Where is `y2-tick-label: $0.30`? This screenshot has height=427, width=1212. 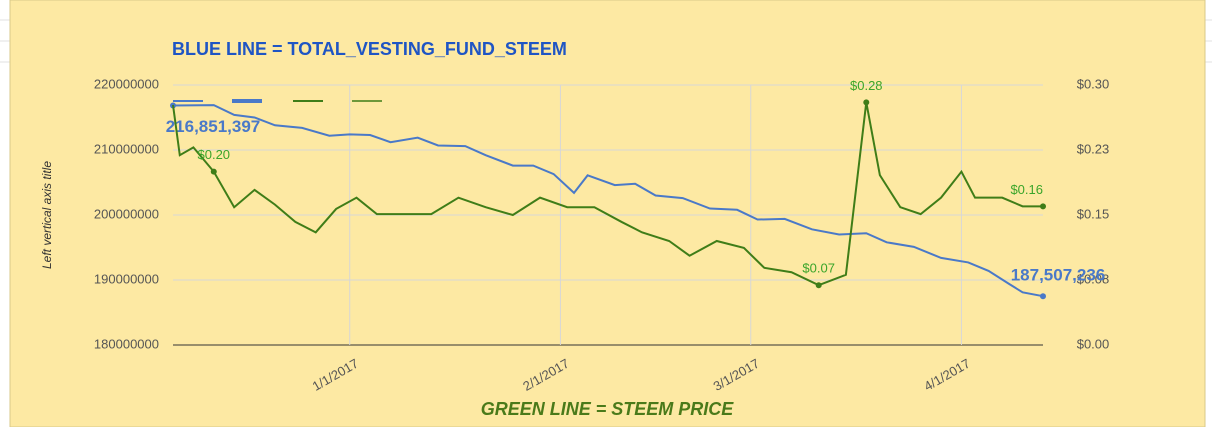
y2-tick-label: $0.30 is located at coordinates (1093, 83).